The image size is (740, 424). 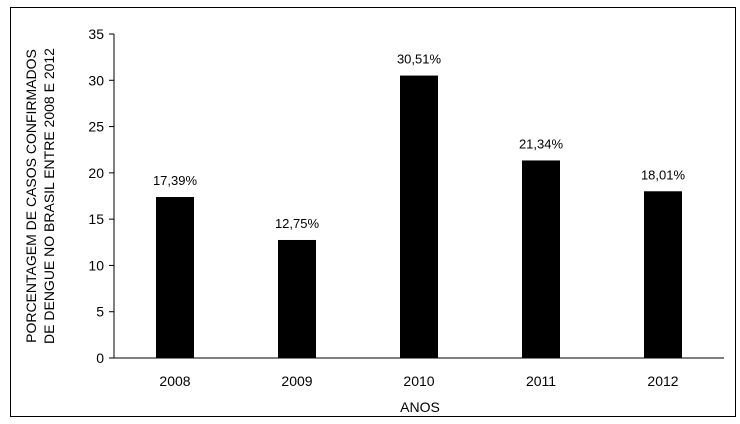 I want to click on y-tick-label: 30, so click(x=96, y=80).